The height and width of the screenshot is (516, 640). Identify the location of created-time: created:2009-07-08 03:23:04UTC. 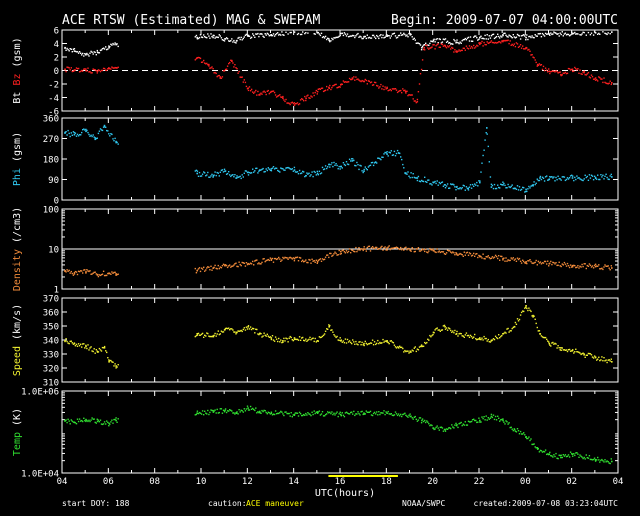
(546, 503).